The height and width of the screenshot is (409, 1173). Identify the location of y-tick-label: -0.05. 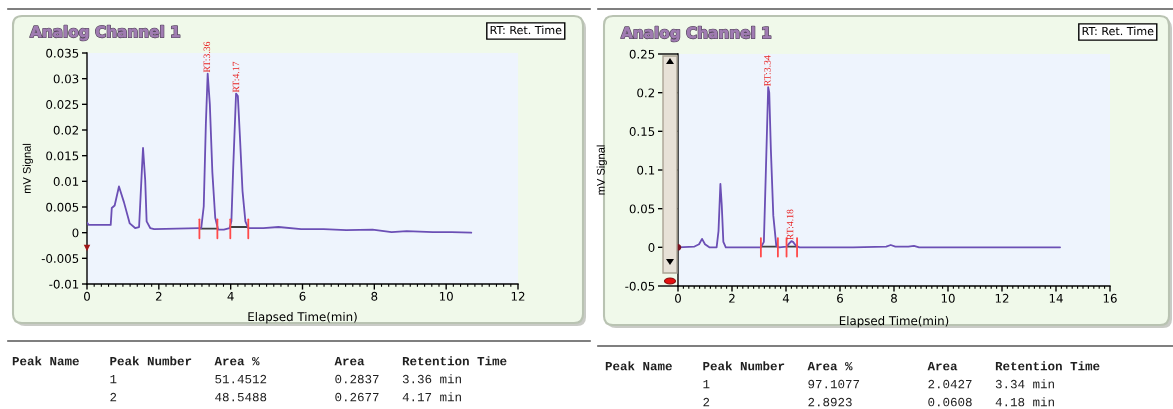
(640, 286).